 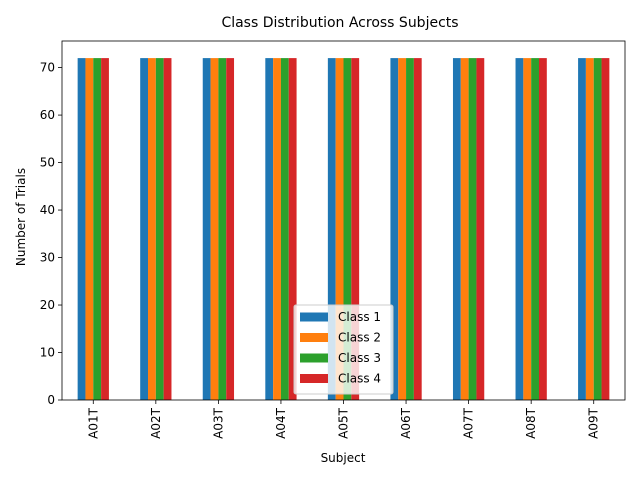 I want to click on y-tick-label: 50, so click(x=47, y=163).